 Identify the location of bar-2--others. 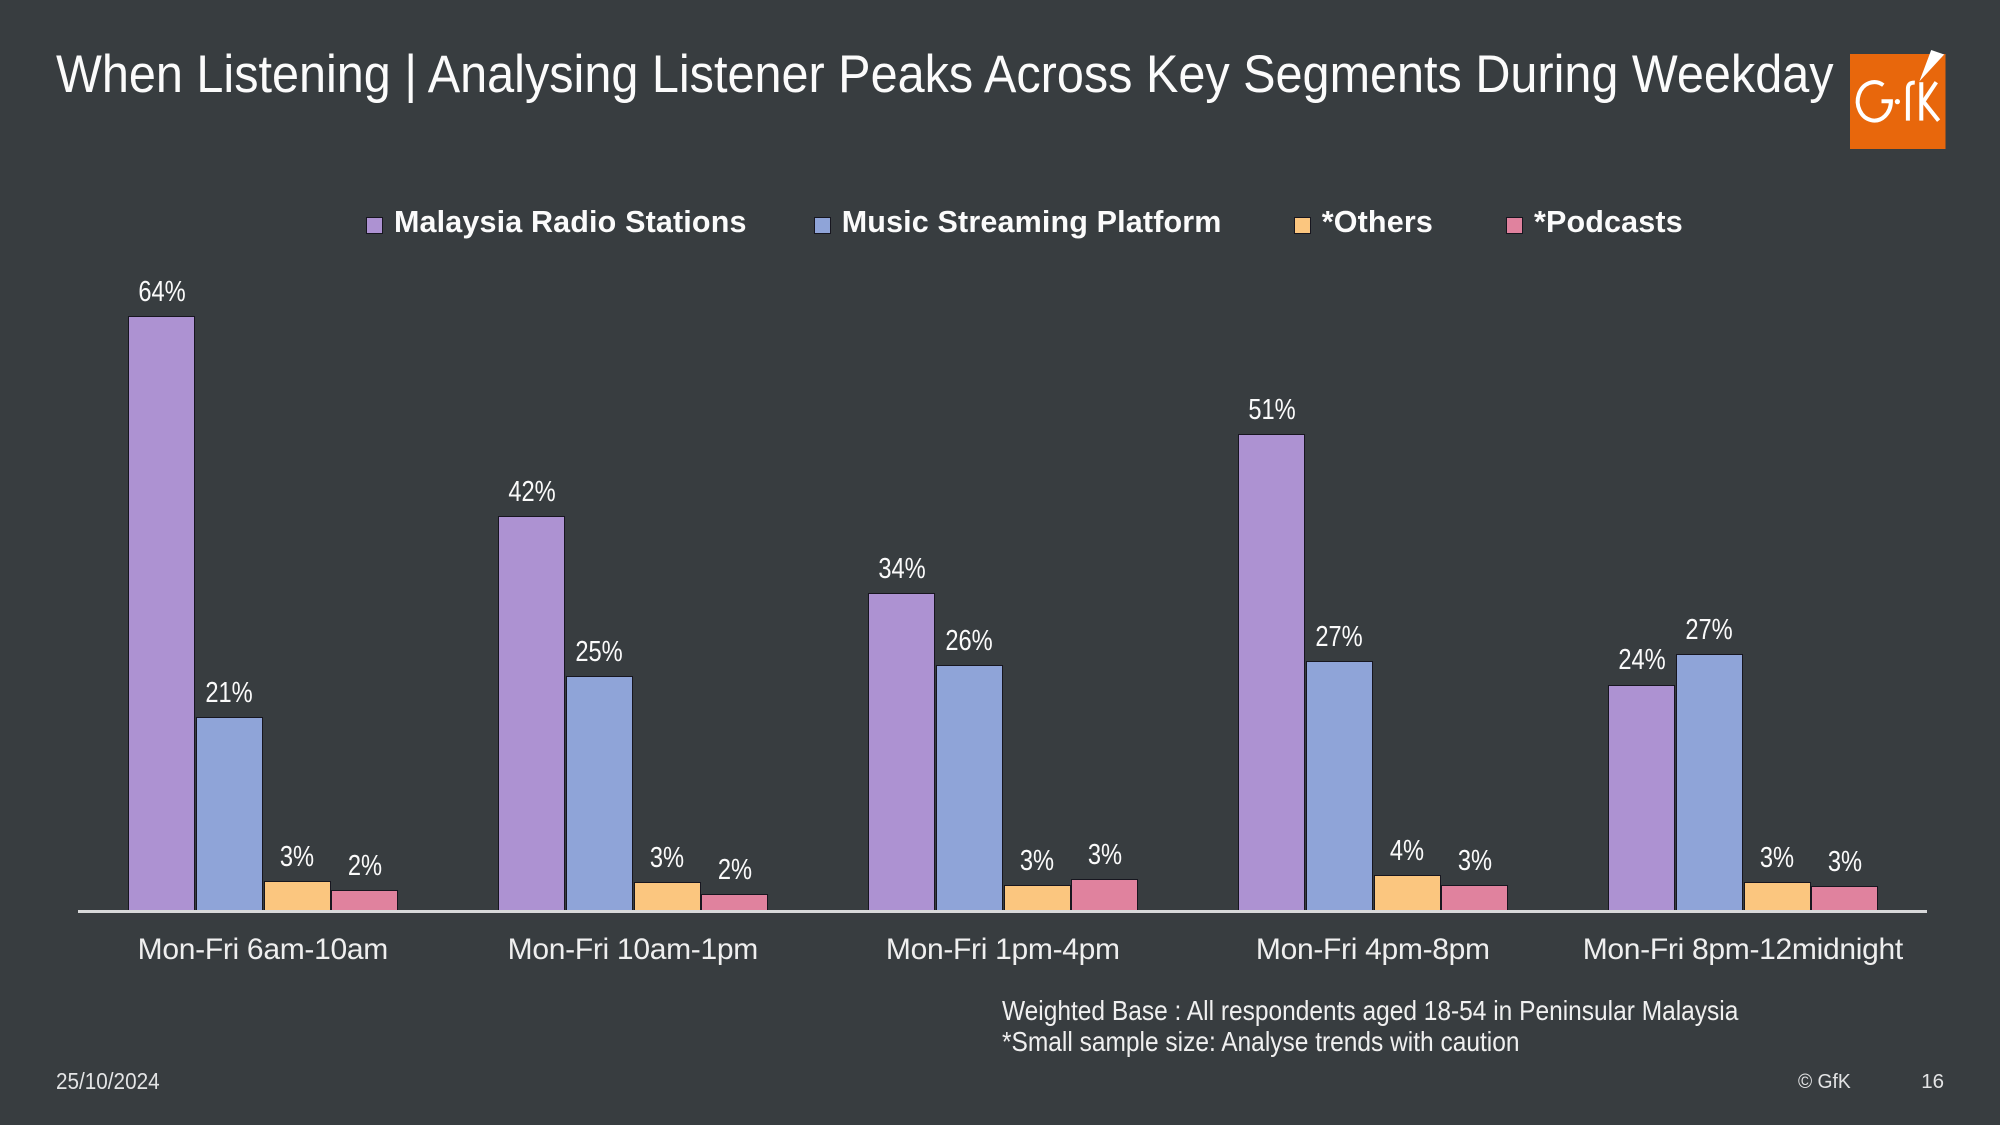
(667, 896).